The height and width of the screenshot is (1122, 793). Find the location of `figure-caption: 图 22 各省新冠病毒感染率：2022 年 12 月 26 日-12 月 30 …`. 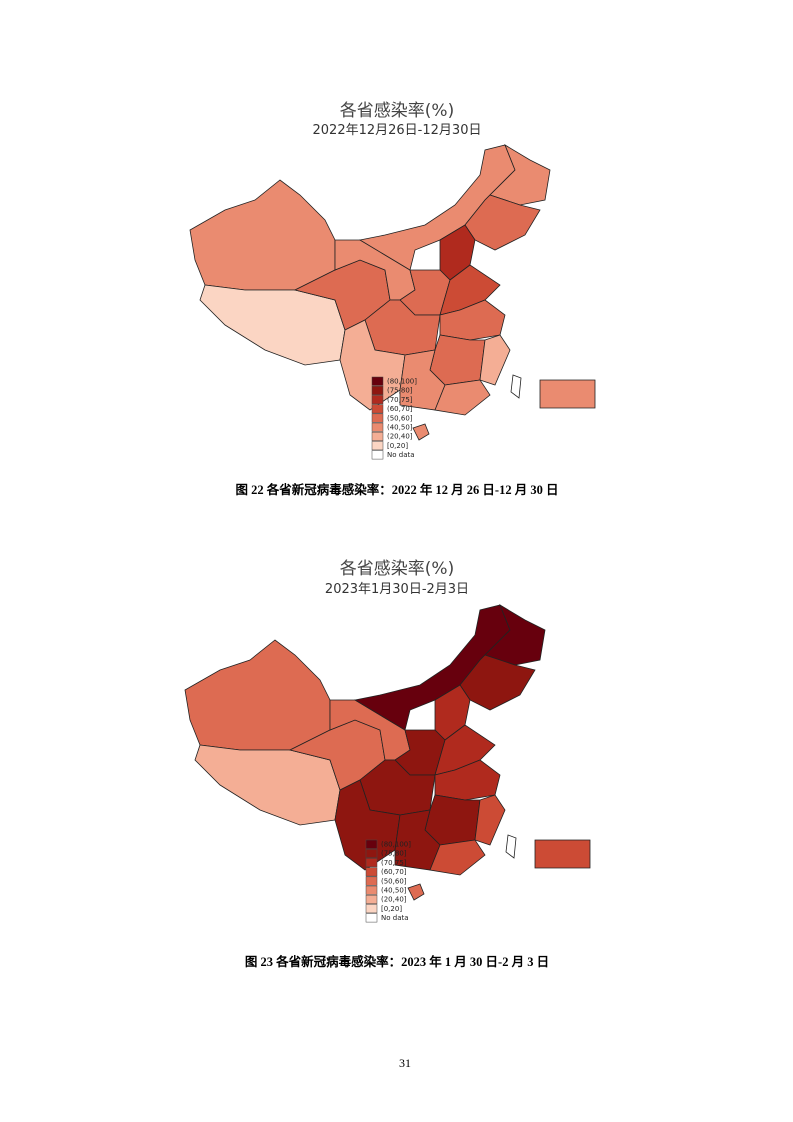

figure-caption: 图 22 各省新冠病毒感染率：2022 年 12 月 26 日-12 月 30 … is located at coordinates (397, 489).